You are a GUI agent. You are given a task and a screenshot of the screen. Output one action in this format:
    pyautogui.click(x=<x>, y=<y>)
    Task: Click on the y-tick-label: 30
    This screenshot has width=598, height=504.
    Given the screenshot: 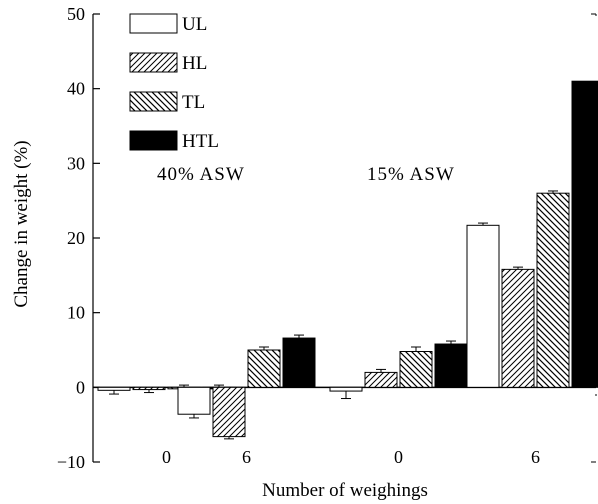 What is the action you would take?
    pyautogui.click(x=76, y=163)
    